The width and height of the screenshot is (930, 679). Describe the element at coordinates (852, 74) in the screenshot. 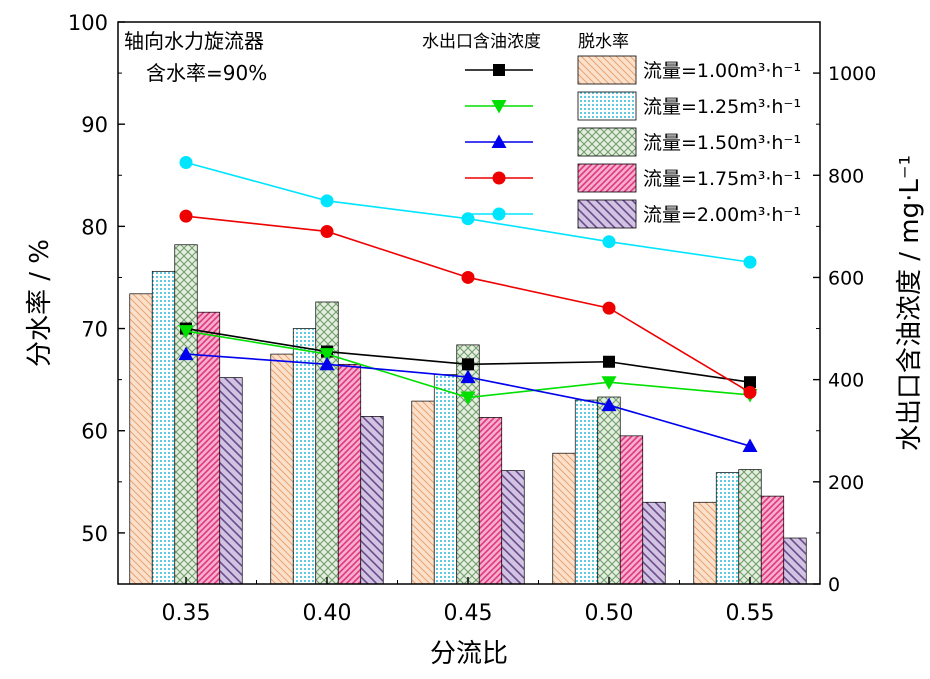

I see `y-right-tick-label-6: 1000` at that location.